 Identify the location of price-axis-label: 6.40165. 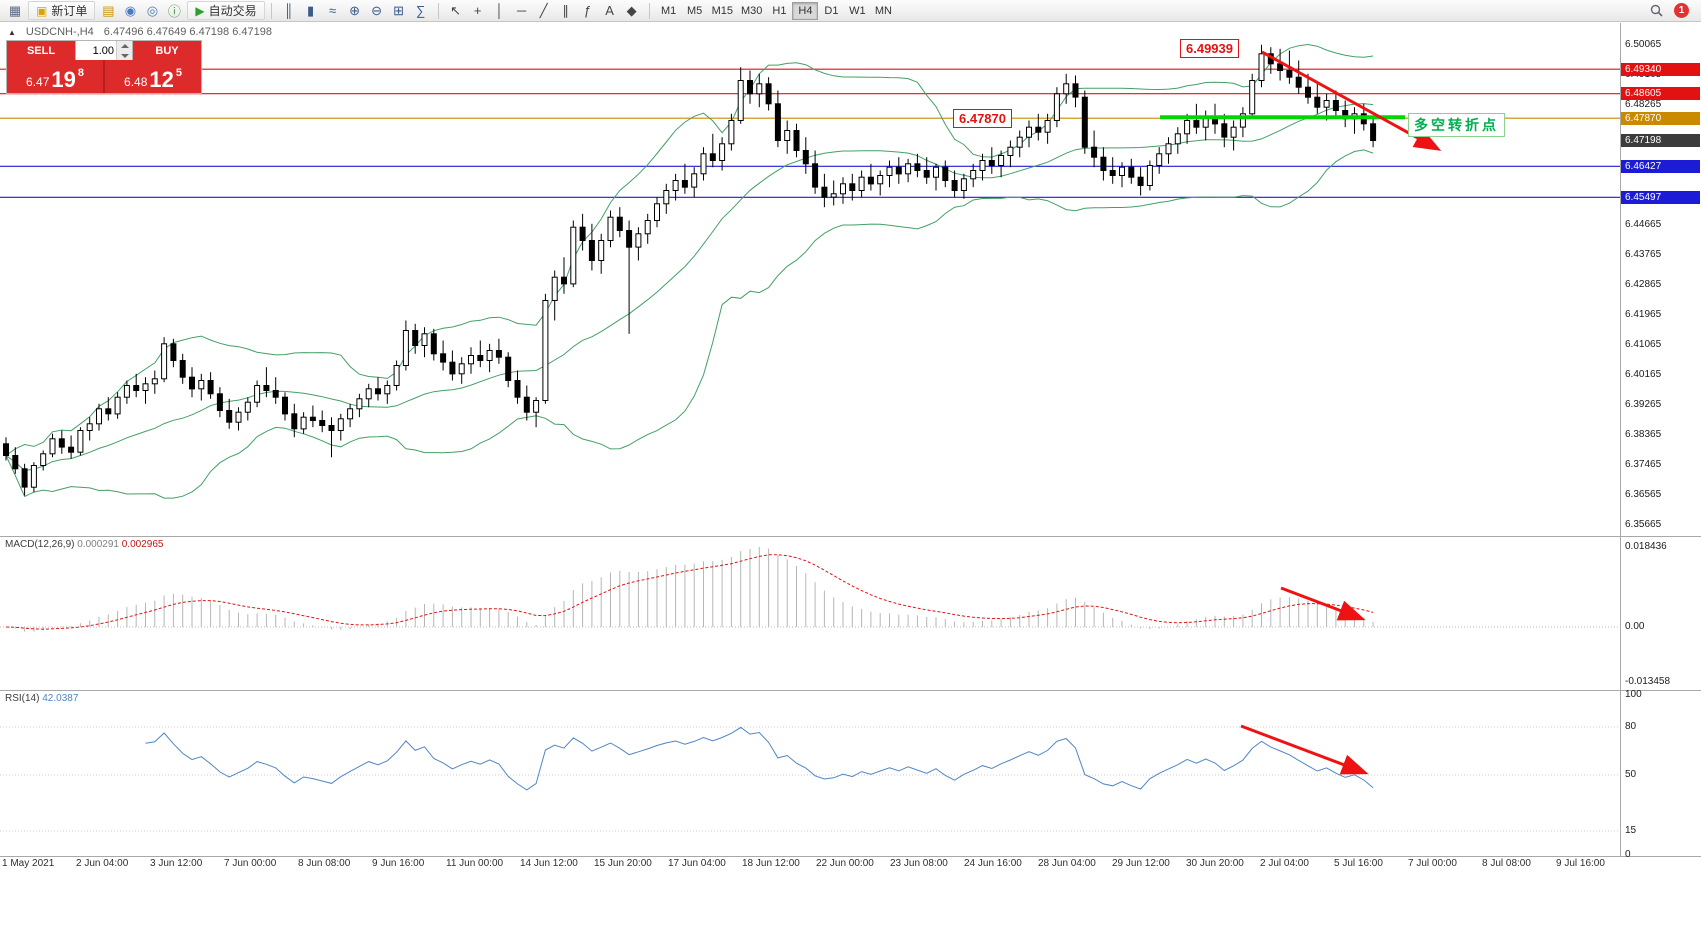
(1643, 374).